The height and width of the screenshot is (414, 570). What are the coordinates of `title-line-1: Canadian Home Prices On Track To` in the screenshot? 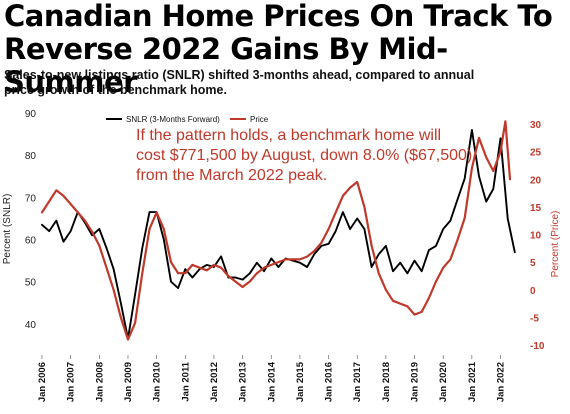 It's located at (278, 16).